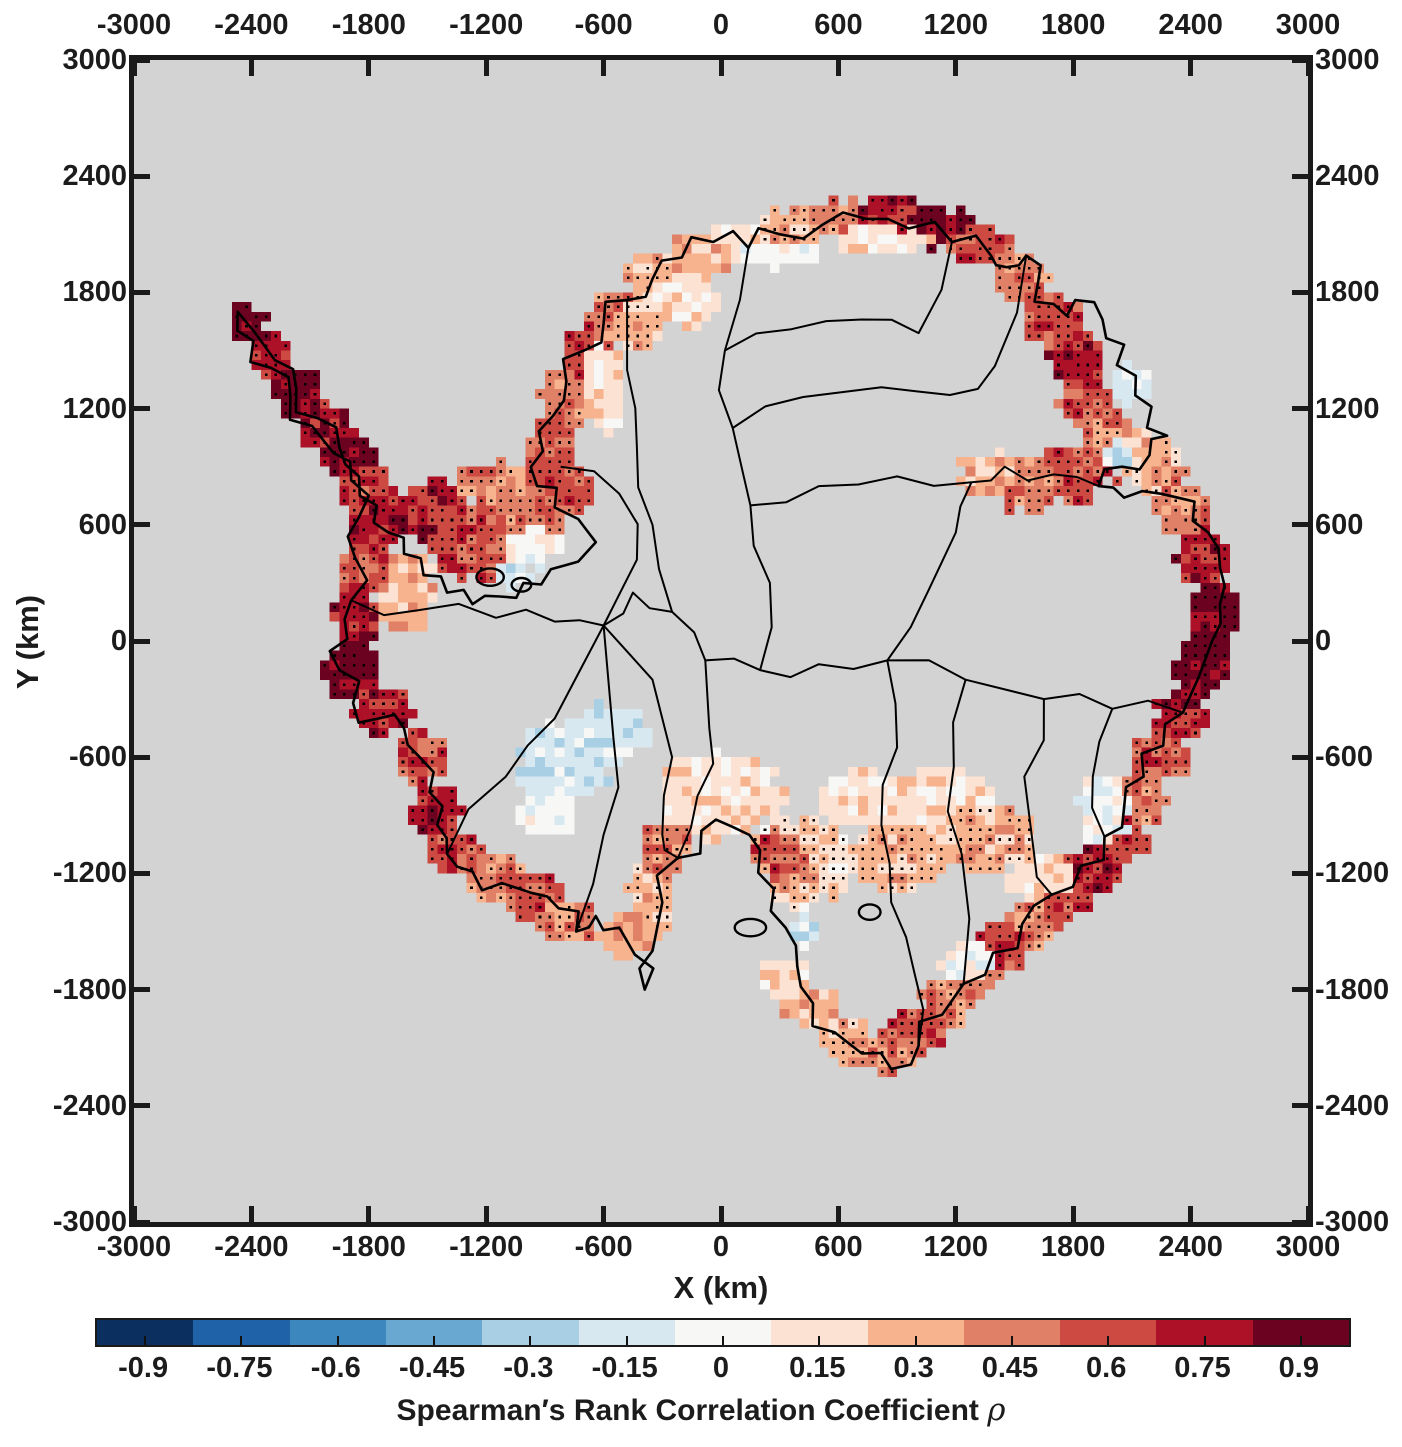 The image size is (1402, 1447). Describe the element at coordinates (528, 1368) in the screenshot. I see `colorbar-tick-label: -0.3` at that location.